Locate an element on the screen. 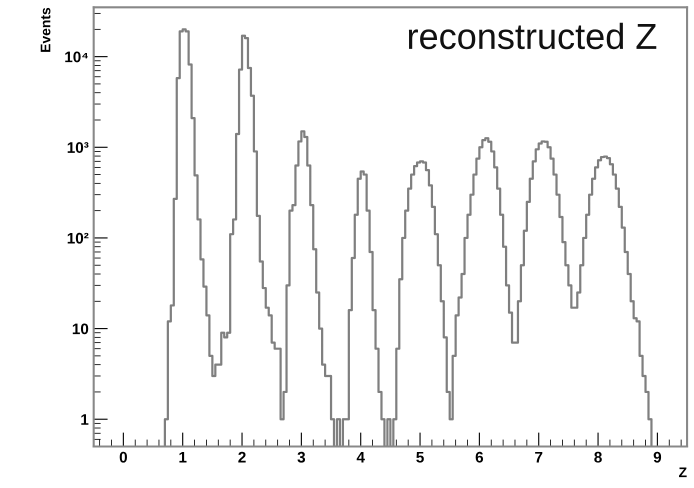 The width and height of the screenshot is (694, 488). y-tick-label: 10³ is located at coordinates (78, 147).